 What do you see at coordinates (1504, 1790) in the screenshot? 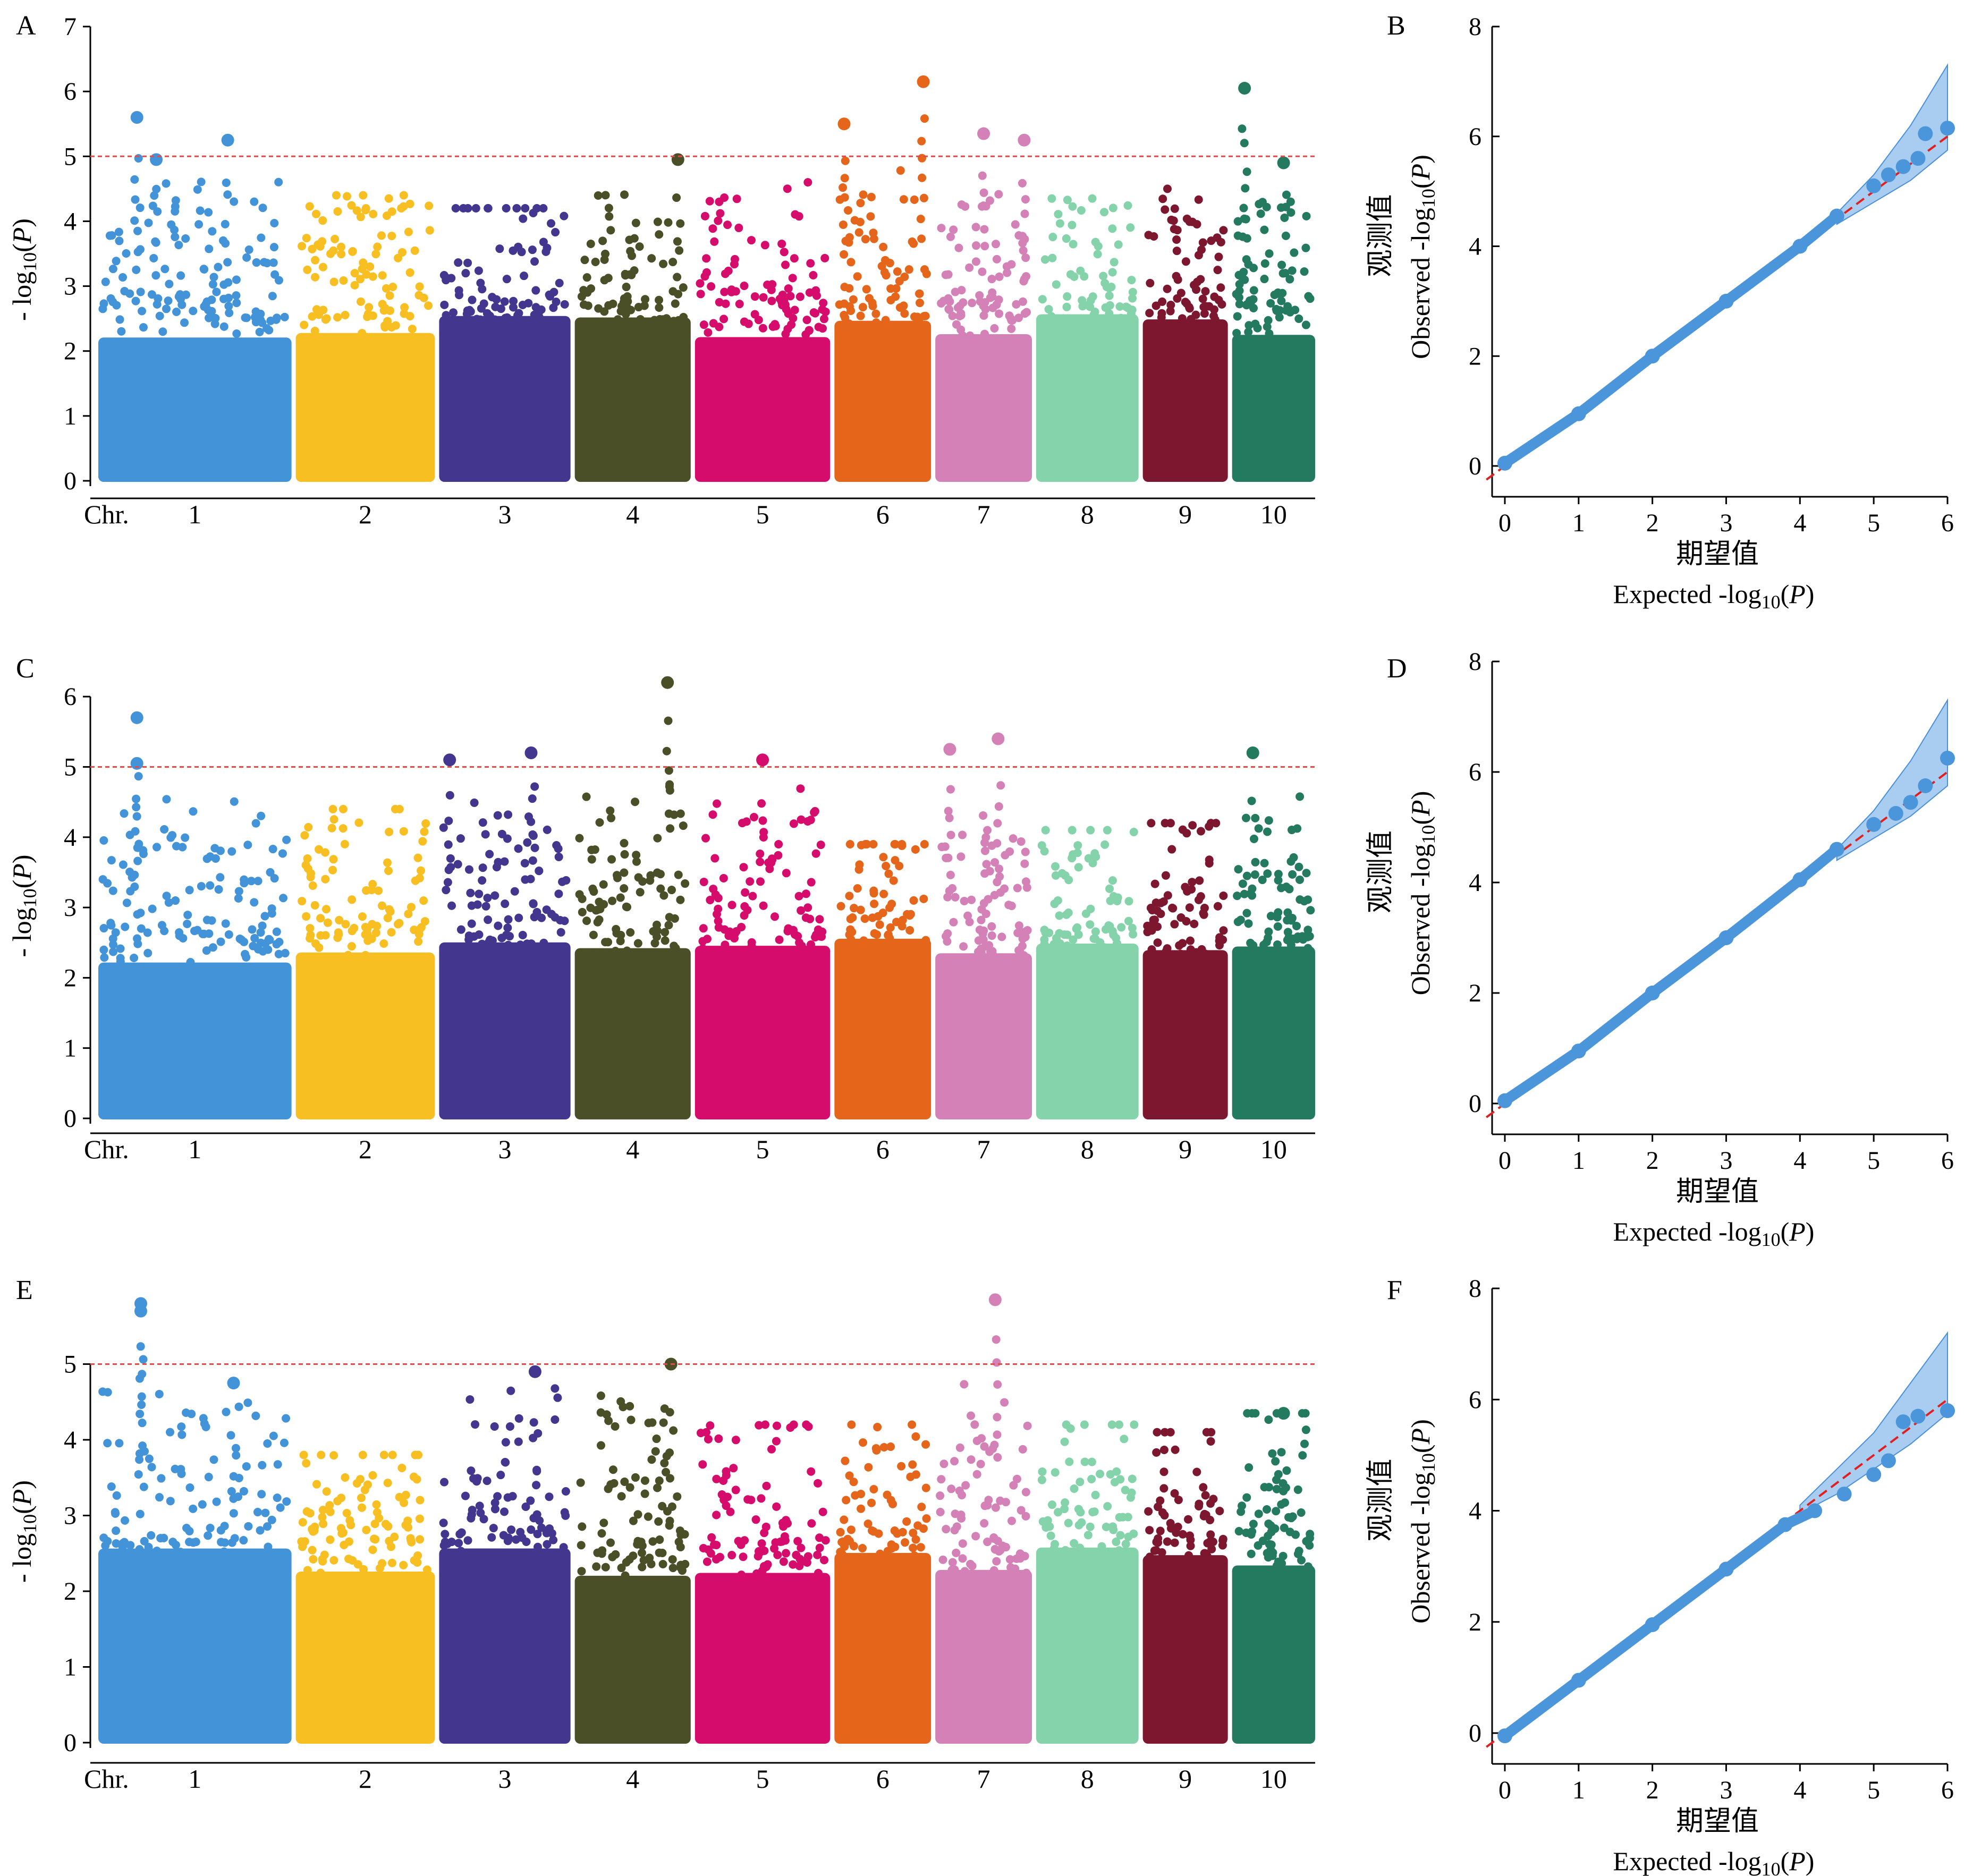
I see `qq-x-tick-label: 0` at bounding box center [1504, 1790].